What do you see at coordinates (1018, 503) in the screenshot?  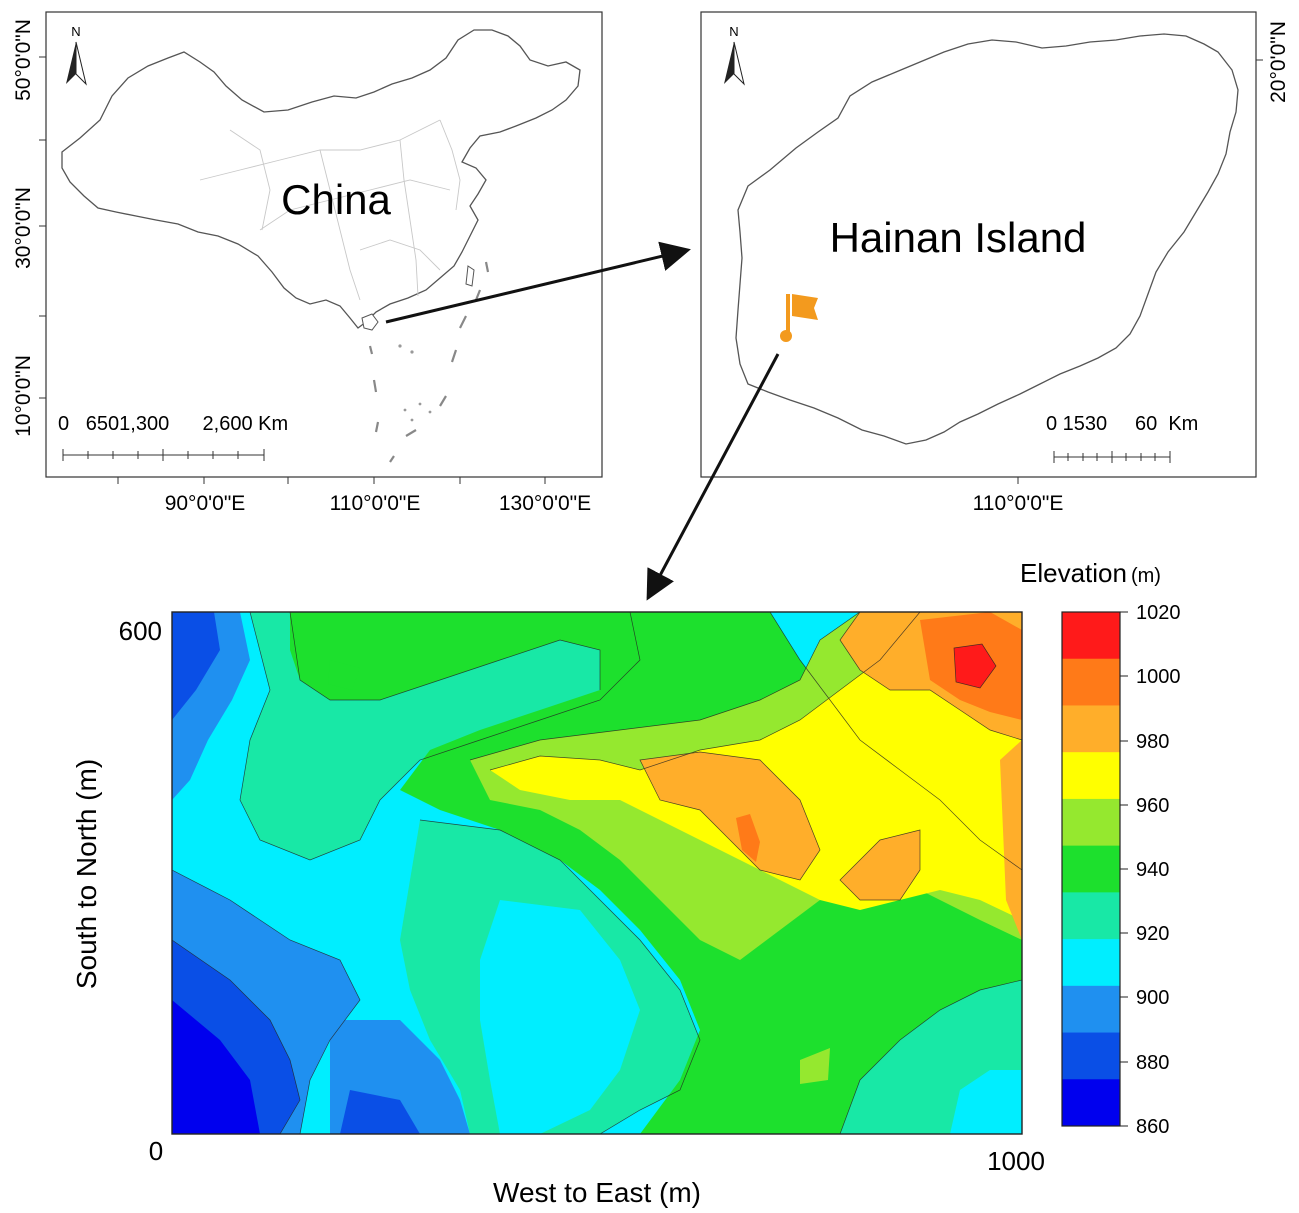 I see `hainan-lon-label-110: 110°0'0"E` at bounding box center [1018, 503].